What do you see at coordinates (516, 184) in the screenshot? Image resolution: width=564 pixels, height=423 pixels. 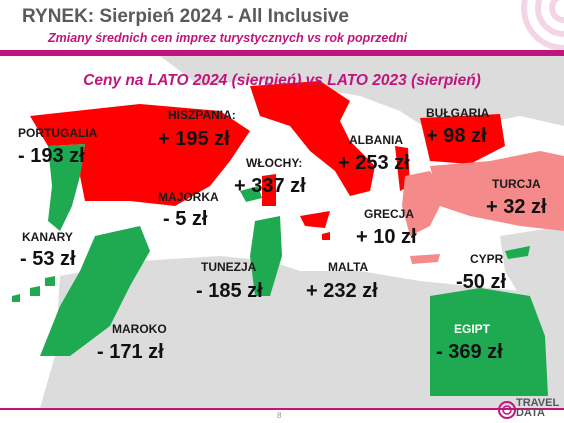 I see `label-turcja: TURCJA` at bounding box center [516, 184].